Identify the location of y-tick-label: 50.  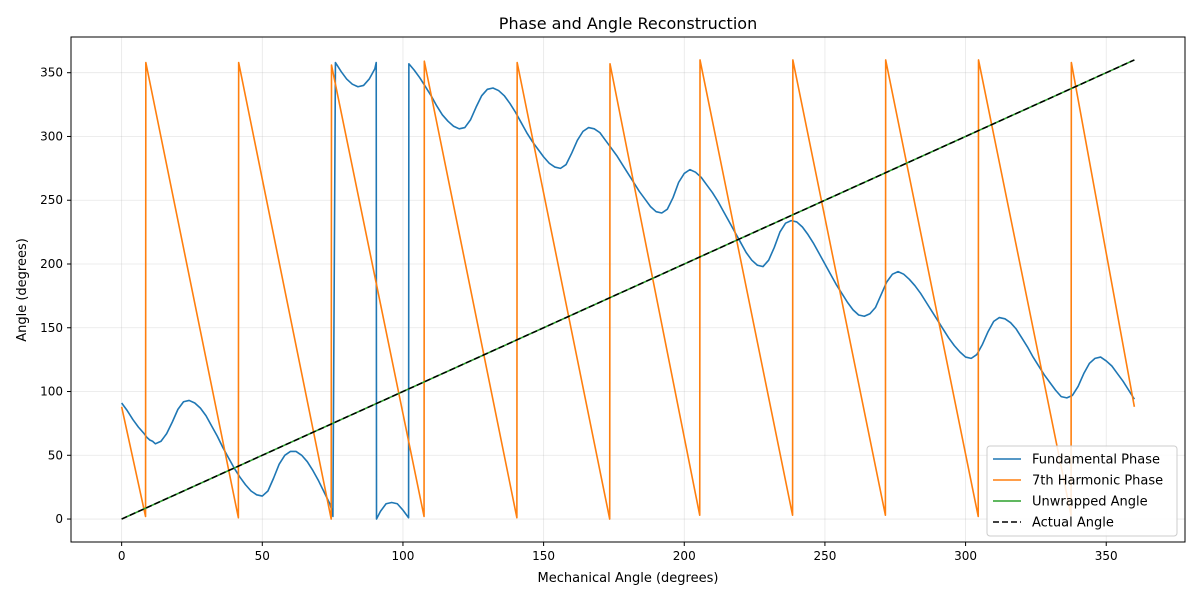
(55, 455).